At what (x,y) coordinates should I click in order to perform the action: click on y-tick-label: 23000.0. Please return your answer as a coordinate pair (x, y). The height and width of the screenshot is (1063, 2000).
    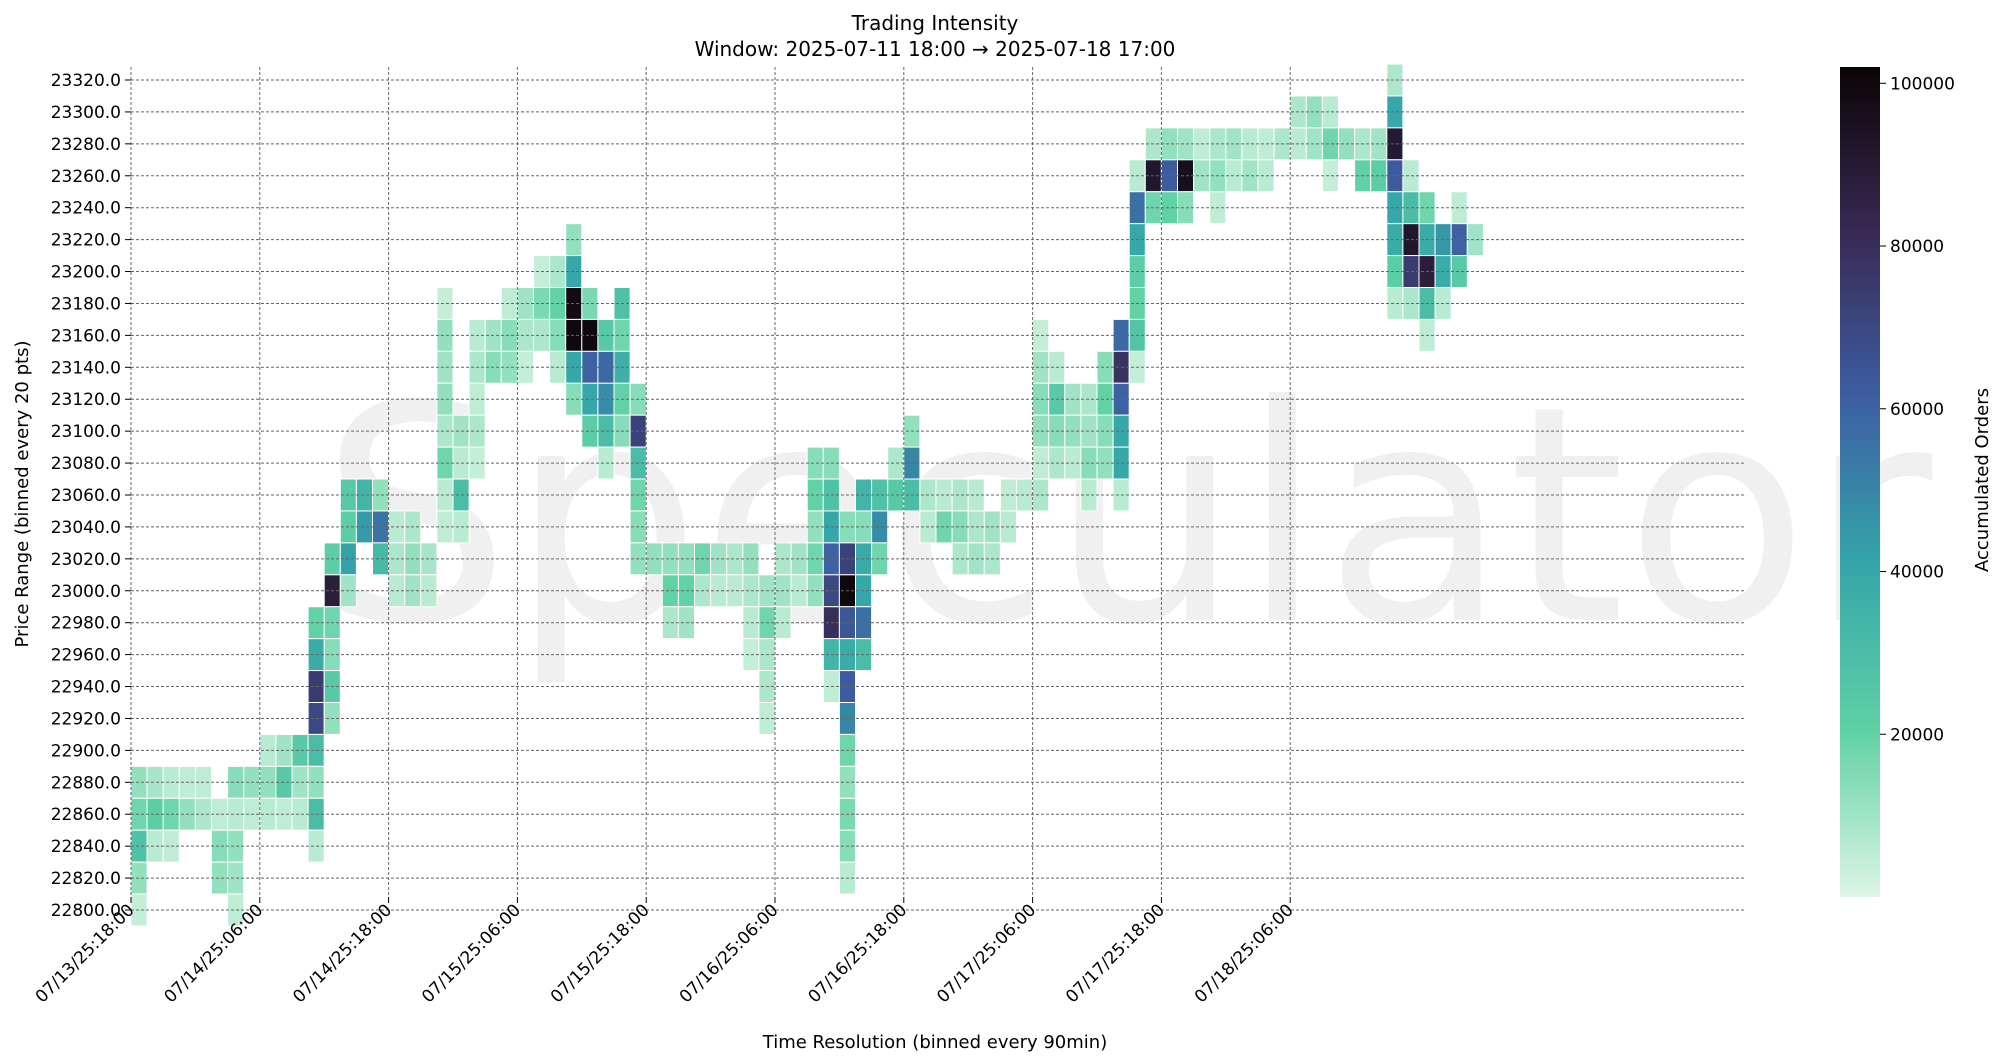
    Looking at the image, I should click on (86, 592).